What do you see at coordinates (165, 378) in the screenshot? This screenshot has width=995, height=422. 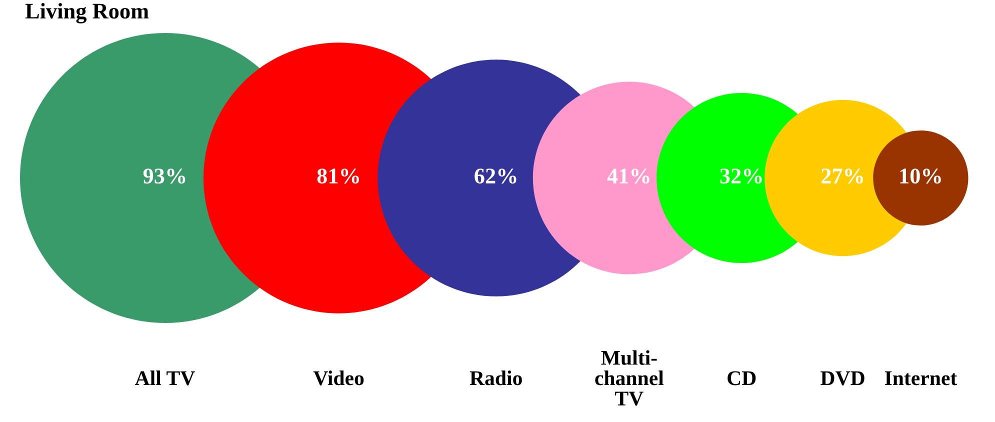 I see `category-label: All TV` at bounding box center [165, 378].